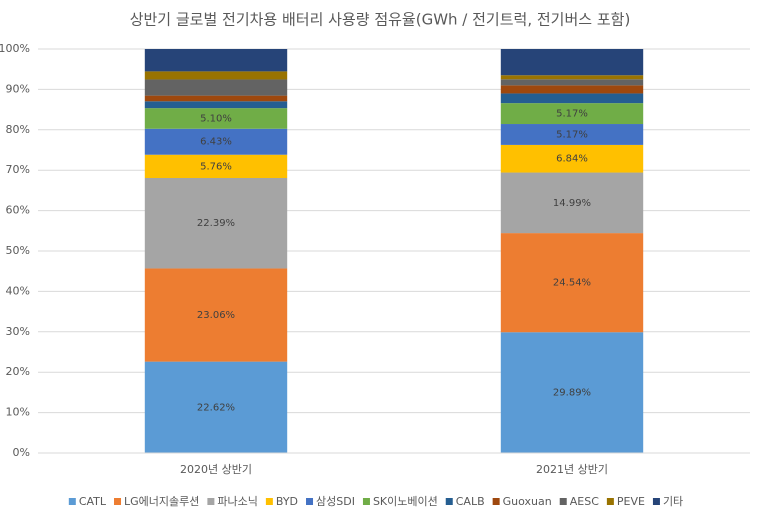 The height and width of the screenshot is (517, 760). Describe the element at coordinates (18, 412) in the screenshot. I see `y-tick-label: 10%` at that location.